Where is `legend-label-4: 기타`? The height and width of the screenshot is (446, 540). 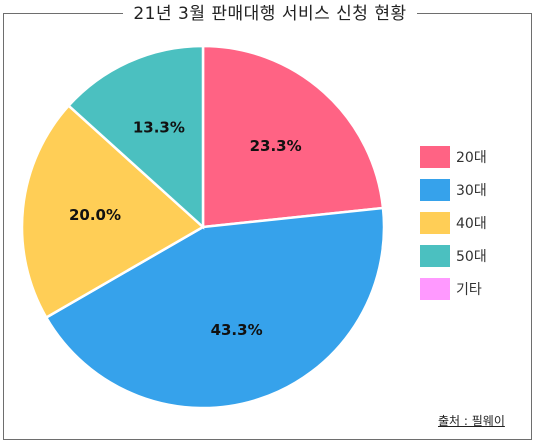
legend-label-4: 기타 is located at coordinates (469, 290).